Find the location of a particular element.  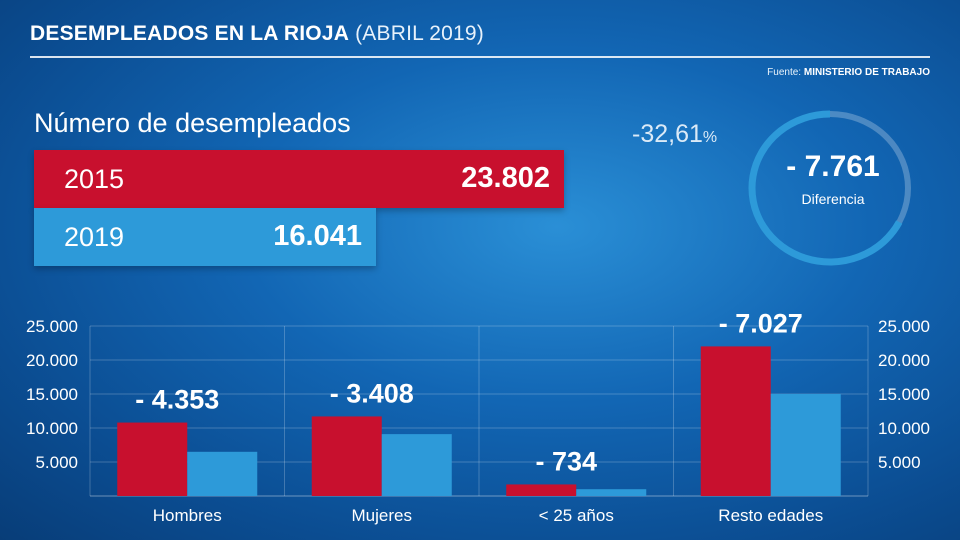

difference-percent-value: -32,61 is located at coordinates (667, 134).